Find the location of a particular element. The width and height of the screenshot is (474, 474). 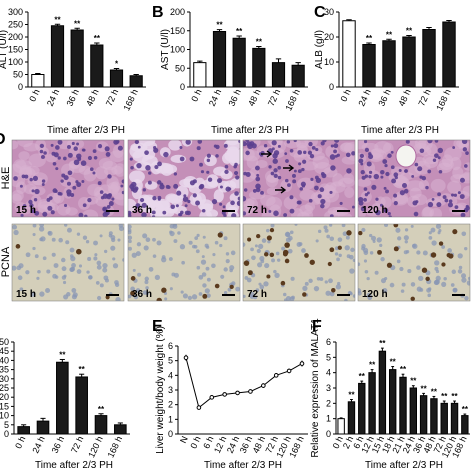

chart-ast-sig-2: ** is located at coordinates (239, 31).